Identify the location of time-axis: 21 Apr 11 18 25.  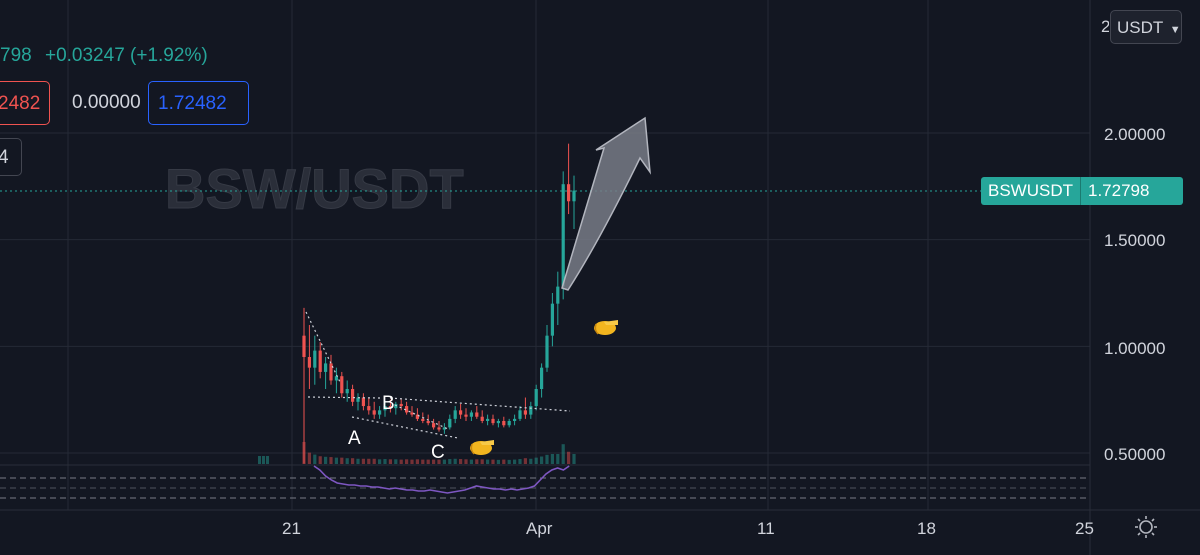
(688, 528).